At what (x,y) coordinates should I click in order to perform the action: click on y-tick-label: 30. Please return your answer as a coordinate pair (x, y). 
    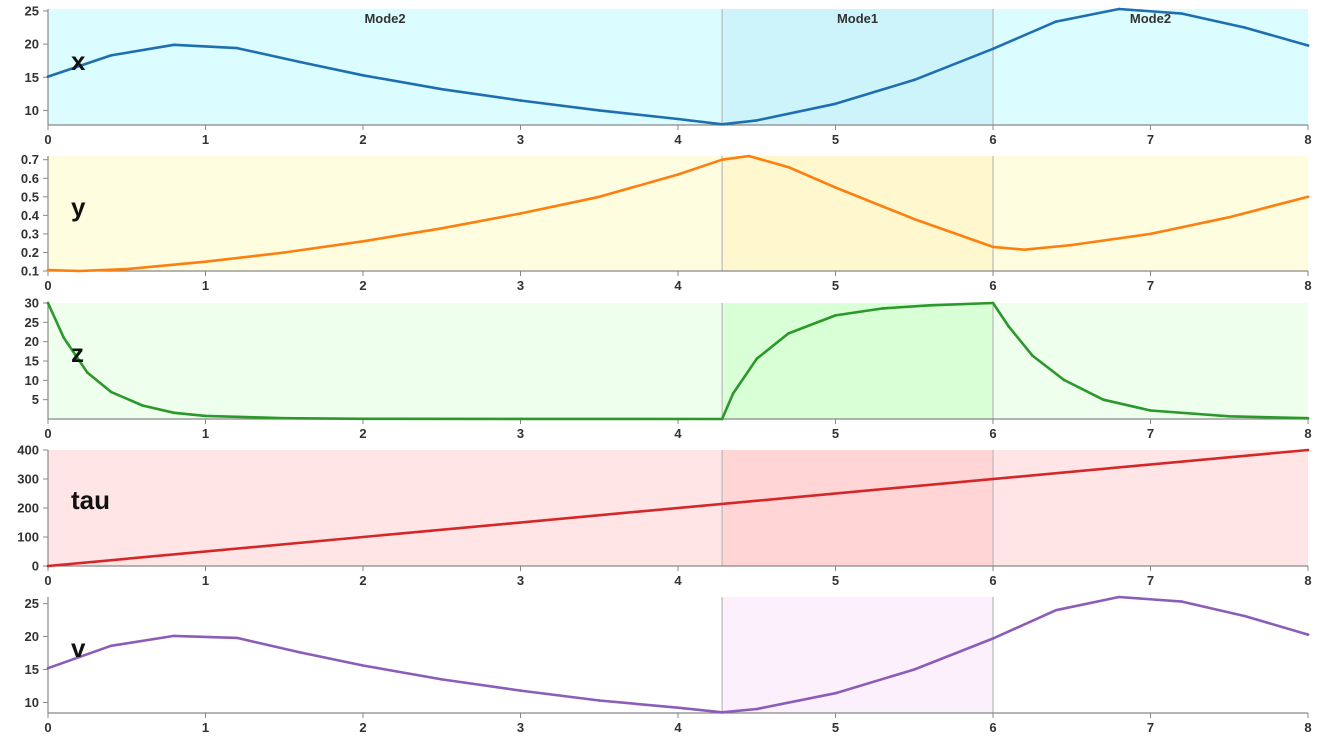
    Looking at the image, I should click on (32, 303).